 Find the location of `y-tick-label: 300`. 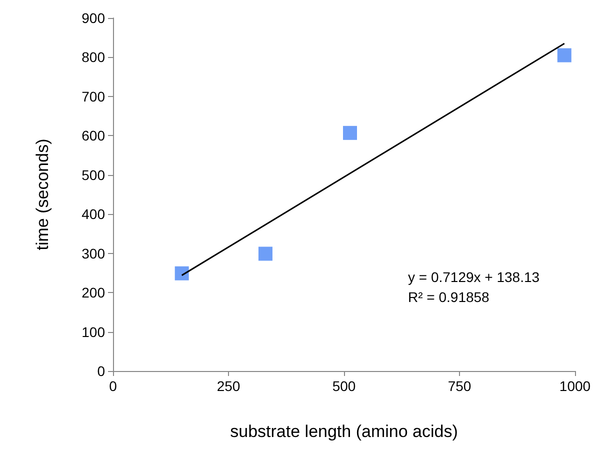

y-tick-label: 300 is located at coordinates (94, 253).